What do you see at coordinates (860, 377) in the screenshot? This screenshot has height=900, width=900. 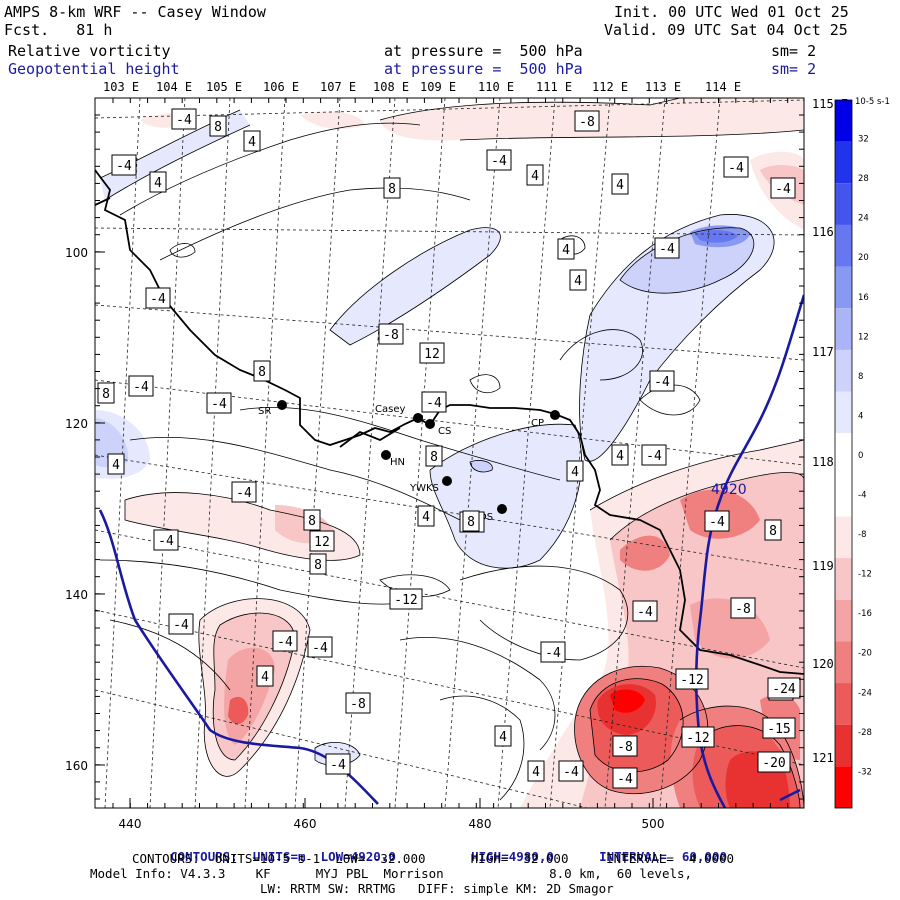 I see `colorbar-label: 8` at bounding box center [860, 377].